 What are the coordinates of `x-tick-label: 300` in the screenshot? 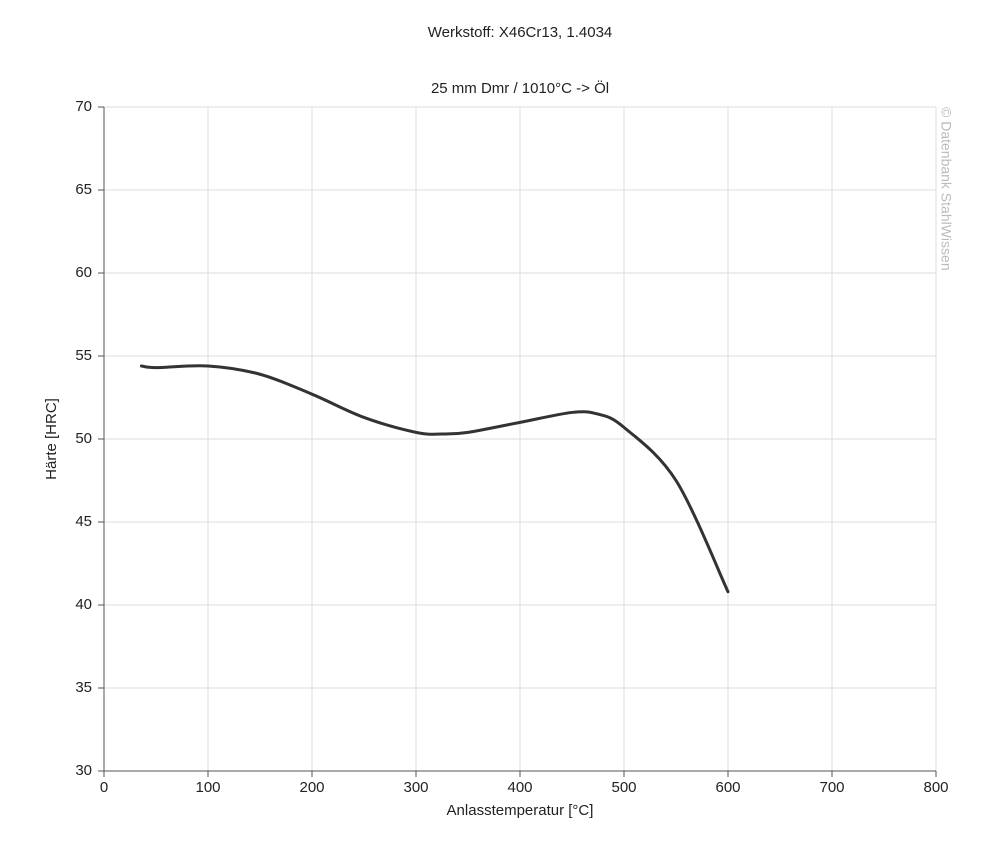 It's located at (415, 787).